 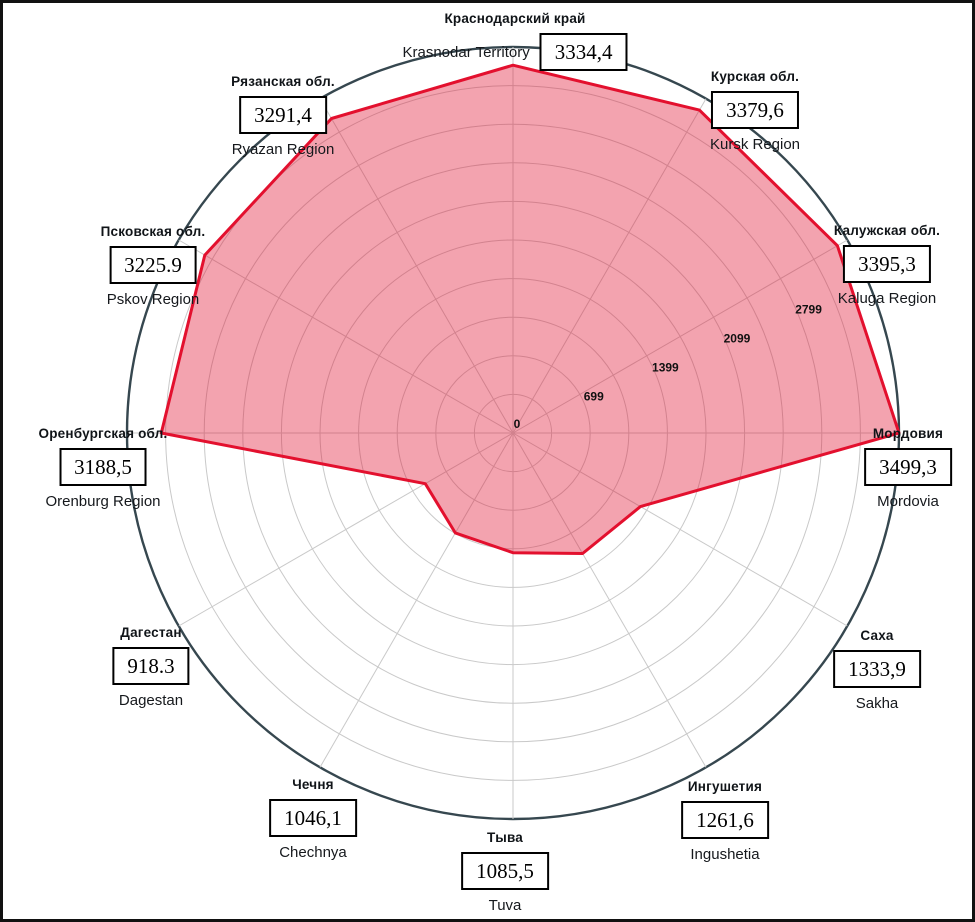 What do you see at coordinates (808, 310) in the screenshot?
I see `radial-tick-label: 2799` at bounding box center [808, 310].